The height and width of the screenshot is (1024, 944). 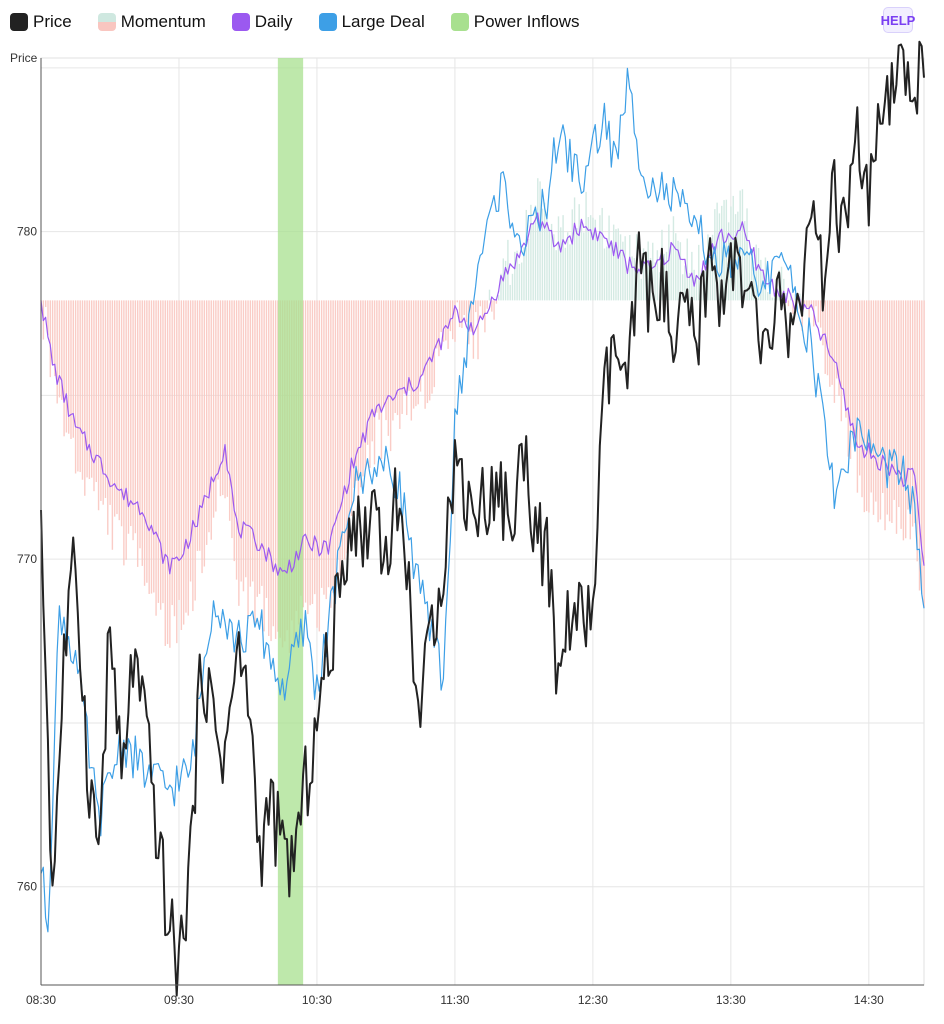 I want to click on legend-item-power-inflows: Power Inflows, so click(x=515, y=22).